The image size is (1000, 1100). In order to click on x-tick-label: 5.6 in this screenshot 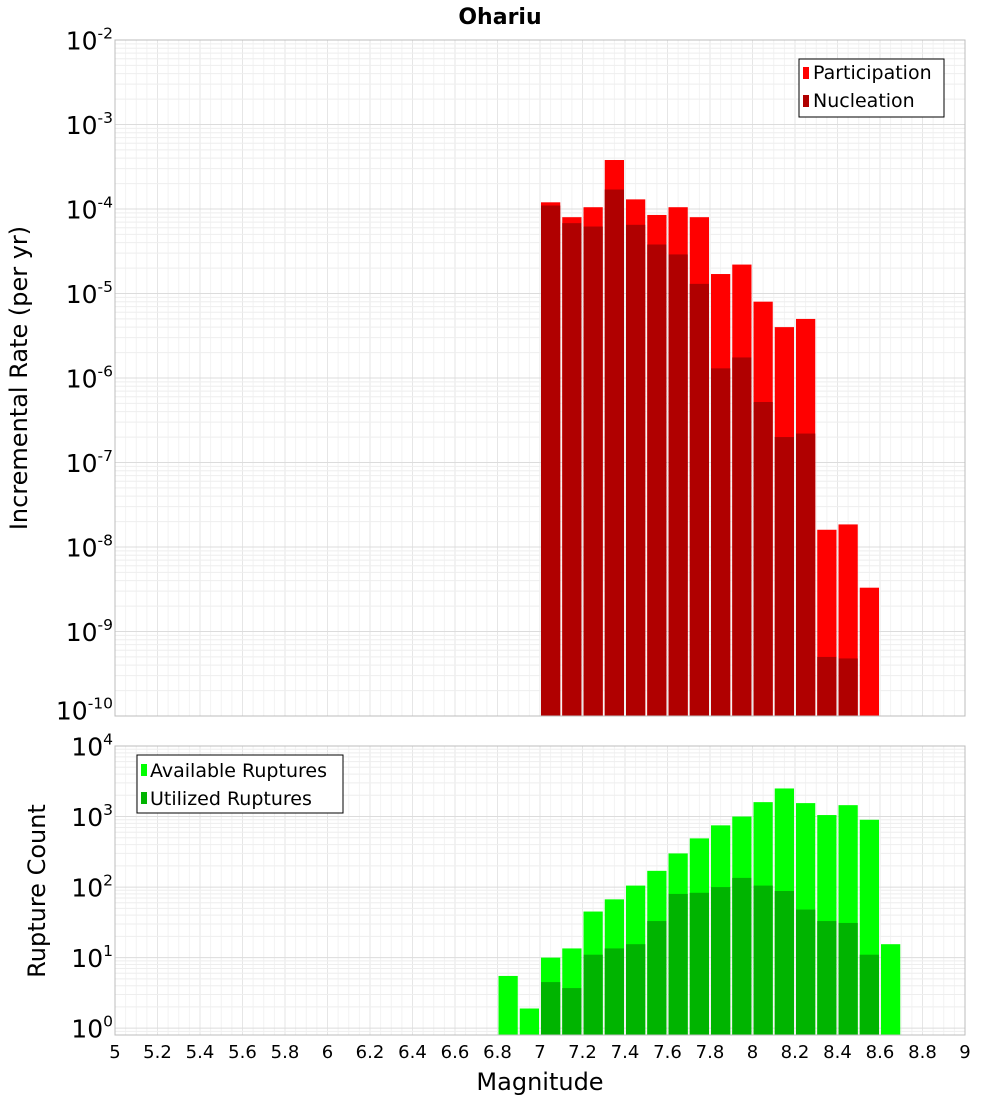, I will do `click(242, 1052)`.